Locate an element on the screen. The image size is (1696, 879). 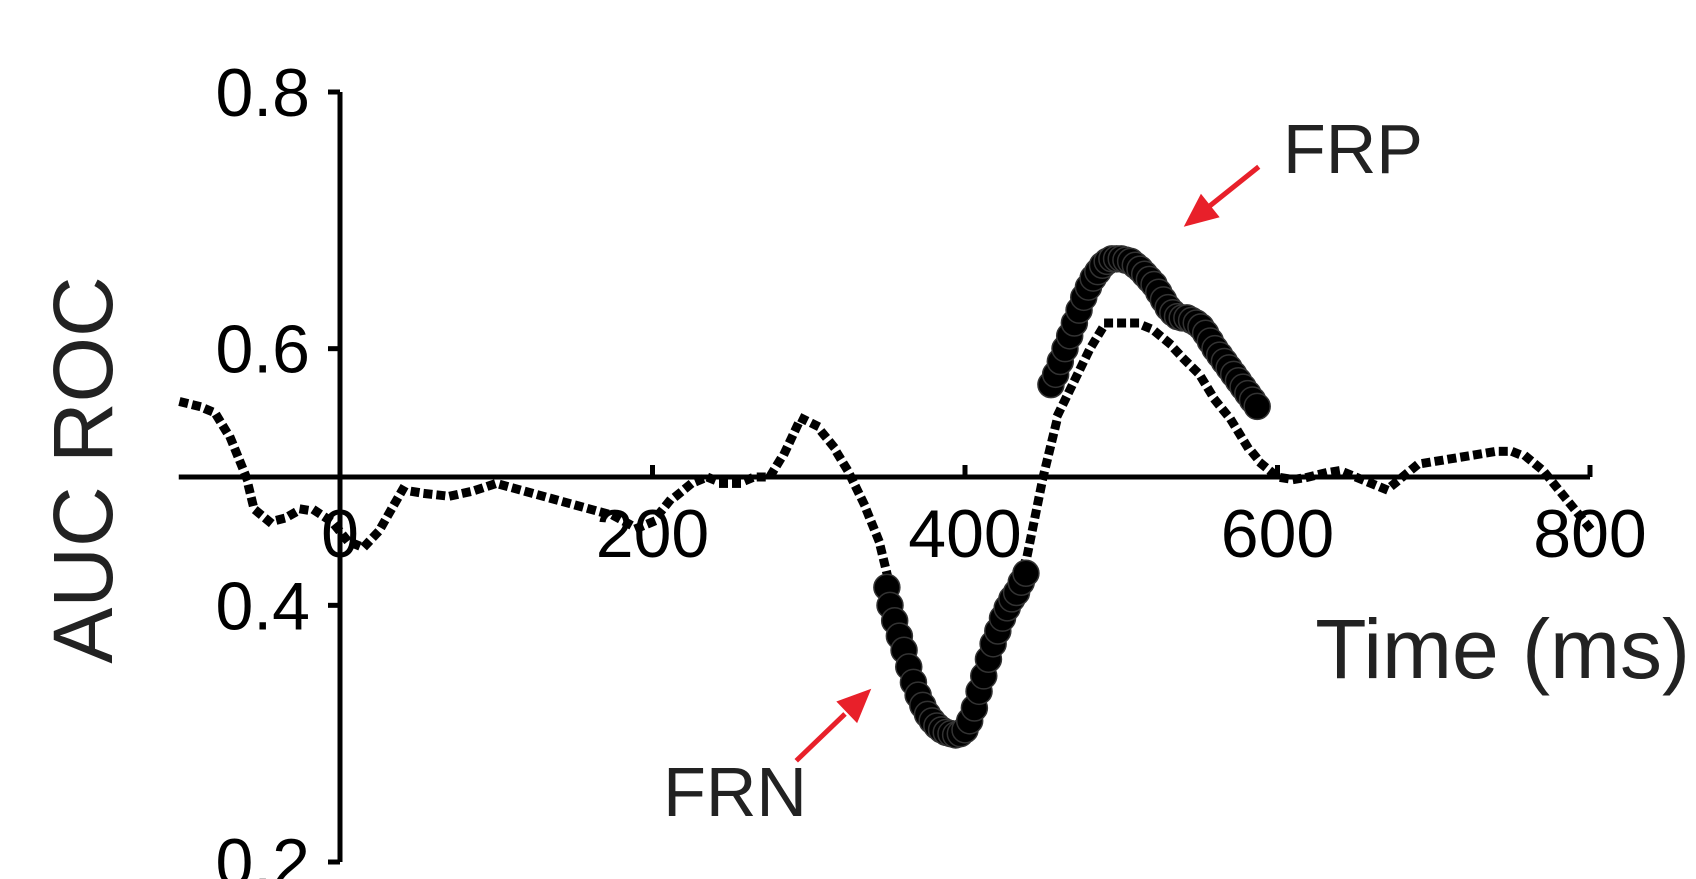
x-tick-label: 600 is located at coordinates (1277, 534).